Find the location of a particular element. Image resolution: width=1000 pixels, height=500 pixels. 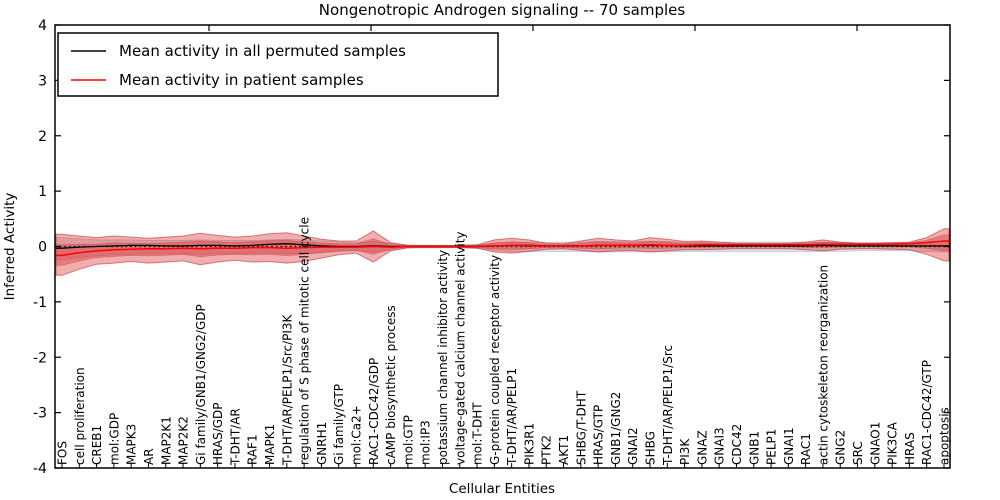

legend-label-patient: Mean activity in patient samples is located at coordinates (241, 80).